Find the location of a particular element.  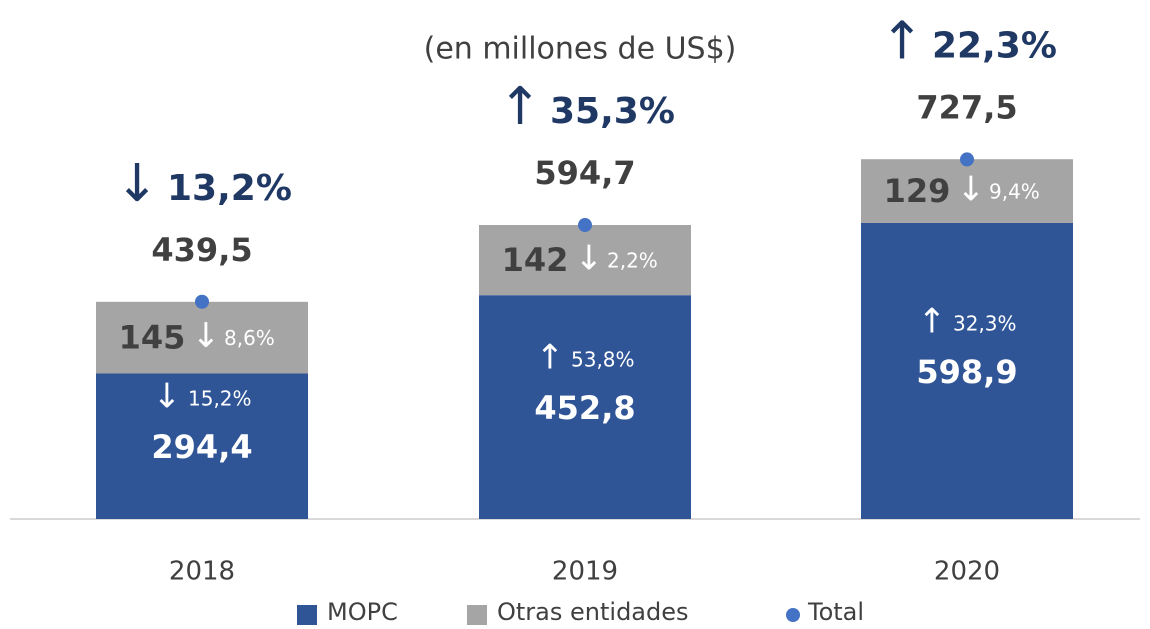

segment-change: 53,8% is located at coordinates (603, 360).